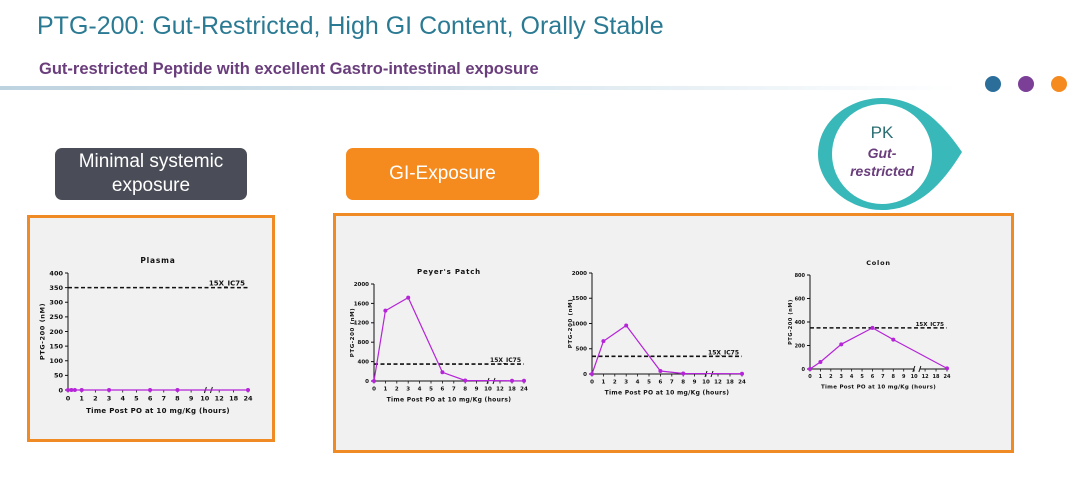 The image size is (1080, 477). What do you see at coordinates (449, 272) in the screenshot?
I see `chart-title: Peyer's Patch` at bounding box center [449, 272].